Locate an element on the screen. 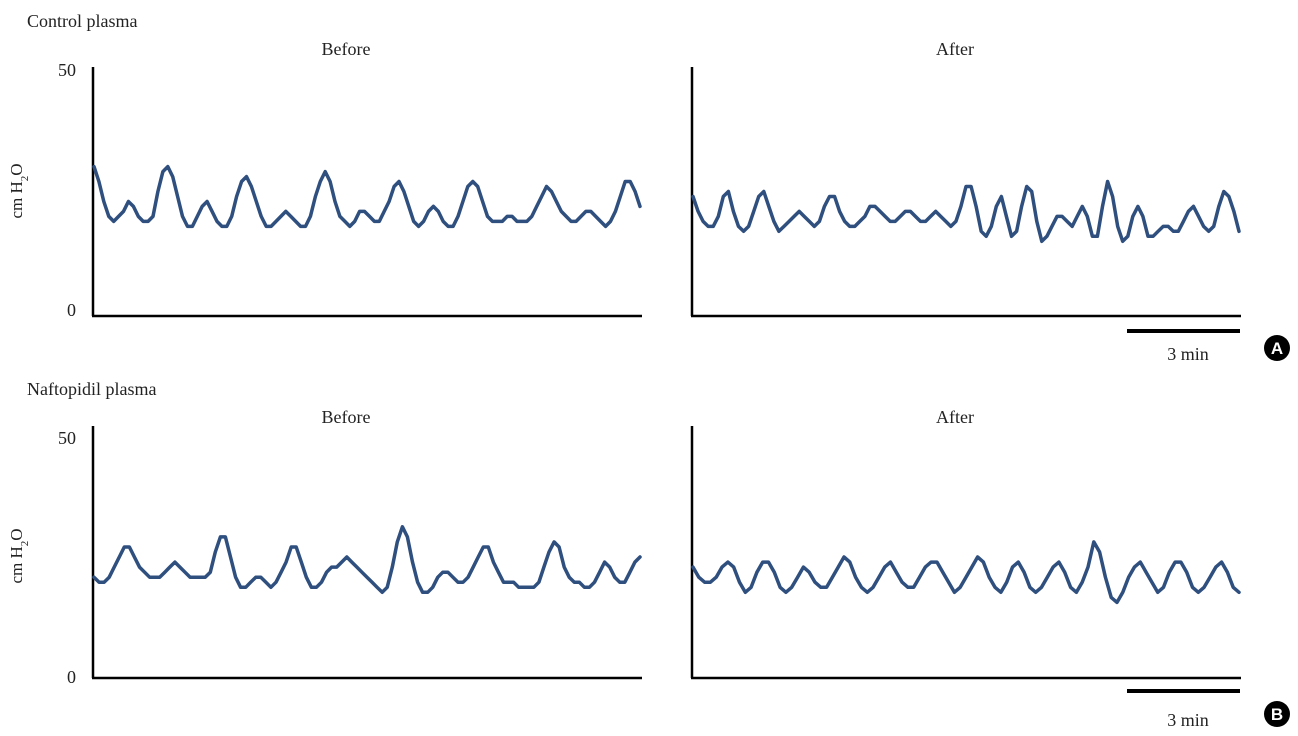  panel-a-title: Control plasma is located at coordinates (82, 21).